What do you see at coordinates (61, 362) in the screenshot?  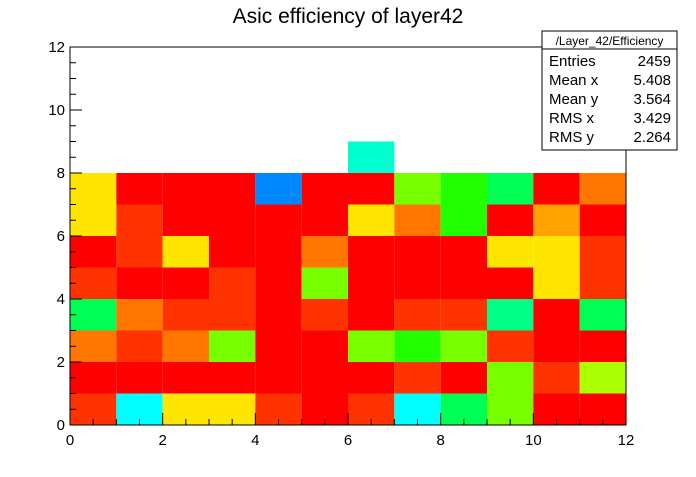 I see `y-tick-label: 2` at bounding box center [61, 362].